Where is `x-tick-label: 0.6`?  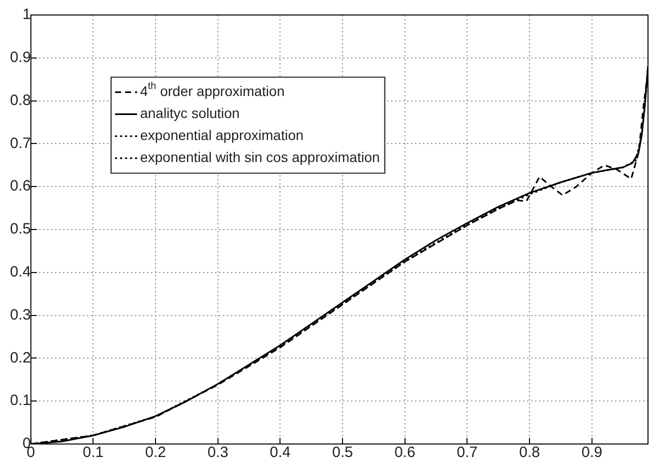 x-tick-label: 0.6 is located at coordinates (405, 453).